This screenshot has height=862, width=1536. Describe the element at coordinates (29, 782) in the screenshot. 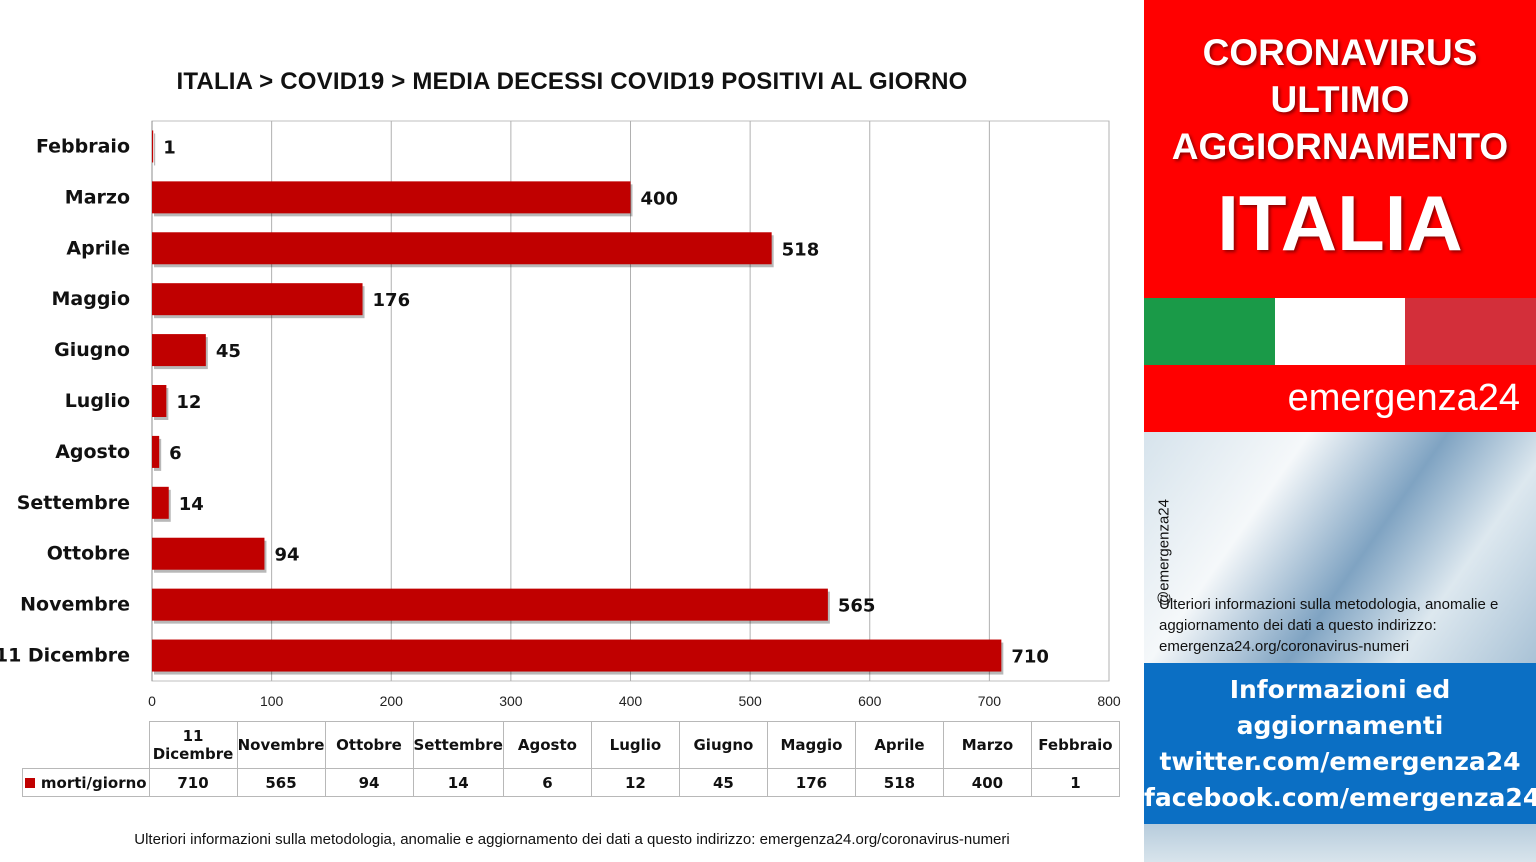

I see `legend-swatch` at that location.